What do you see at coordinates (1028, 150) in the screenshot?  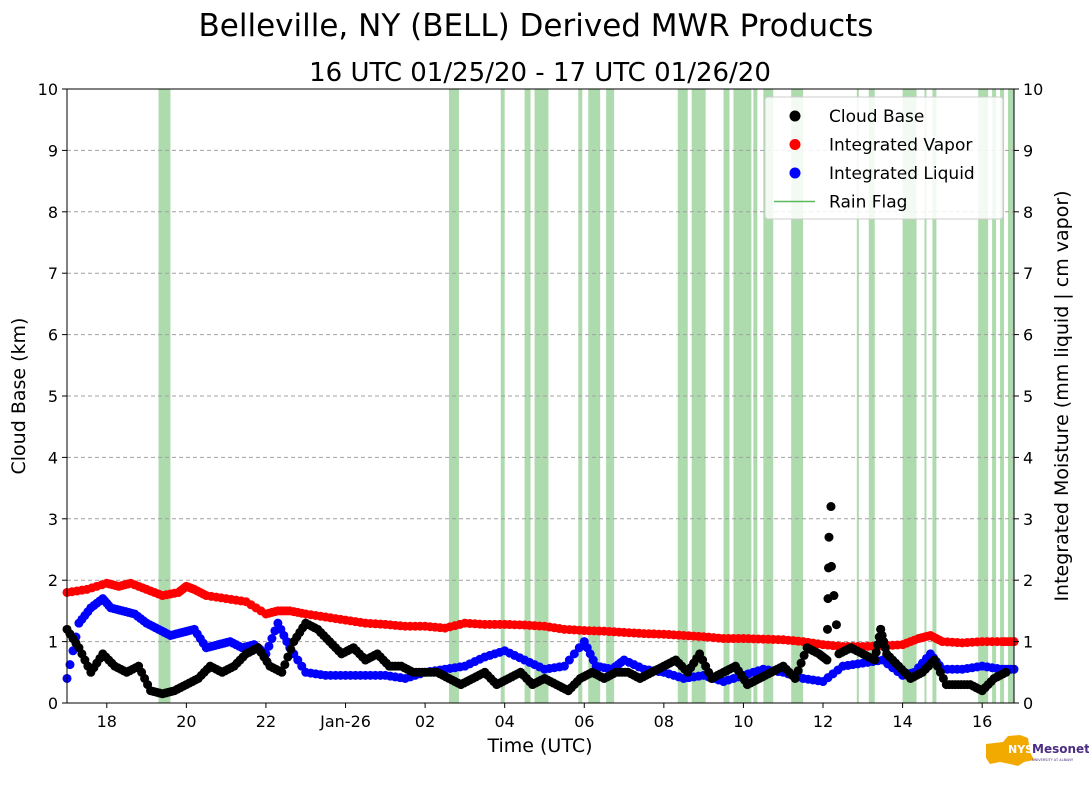 I see `y-tick-label-right: 9` at bounding box center [1028, 150].